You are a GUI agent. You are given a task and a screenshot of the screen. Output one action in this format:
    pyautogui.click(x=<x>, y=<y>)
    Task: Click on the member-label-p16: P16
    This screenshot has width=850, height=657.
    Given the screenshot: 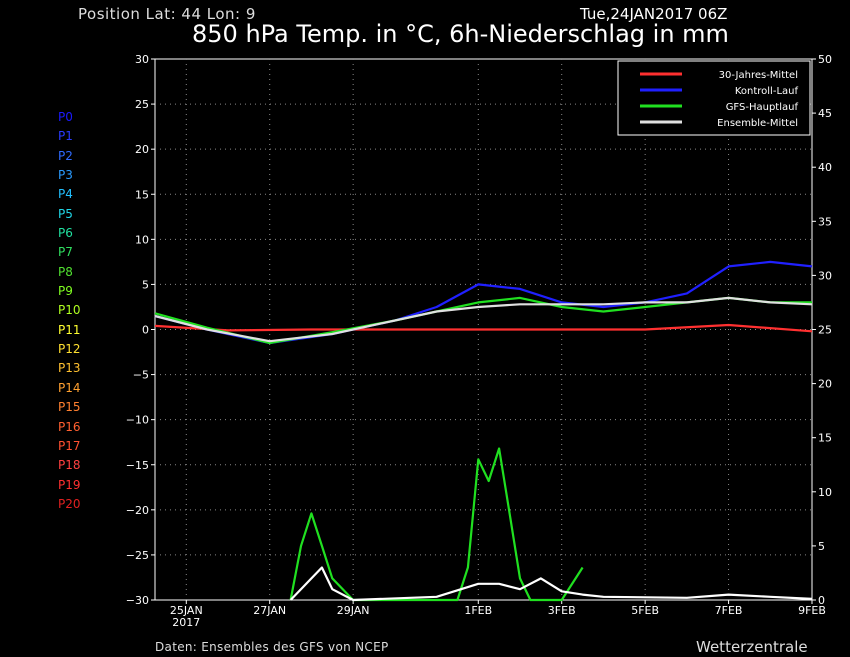 What is the action you would take?
    pyautogui.click(x=69, y=426)
    